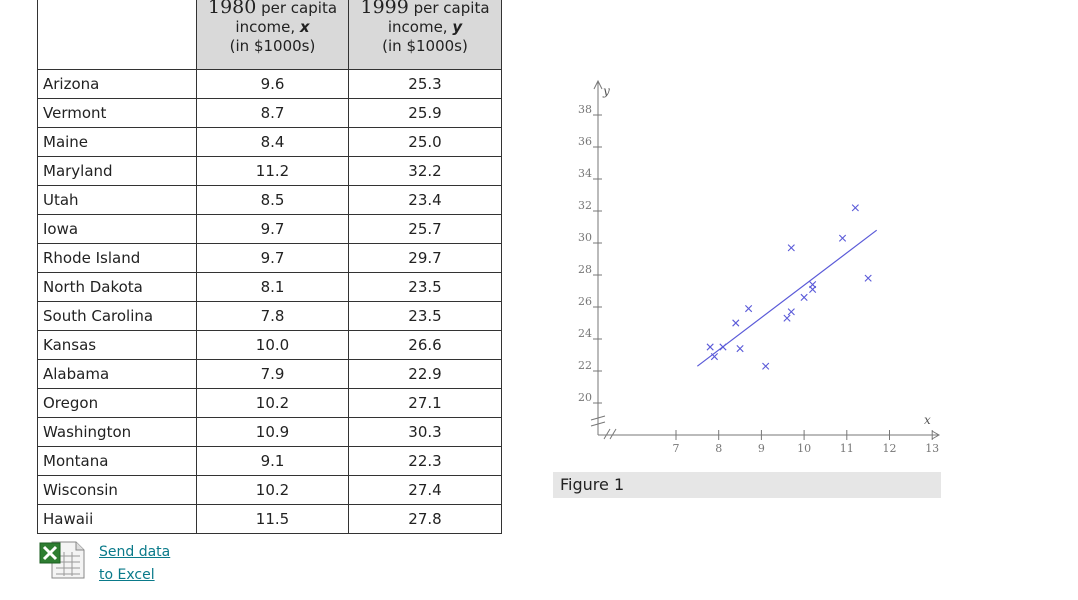 The width and height of the screenshot is (1078, 600). What do you see at coordinates (117, 519) in the screenshot?
I see `state-cell: Hawaii` at bounding box center [117, 519].